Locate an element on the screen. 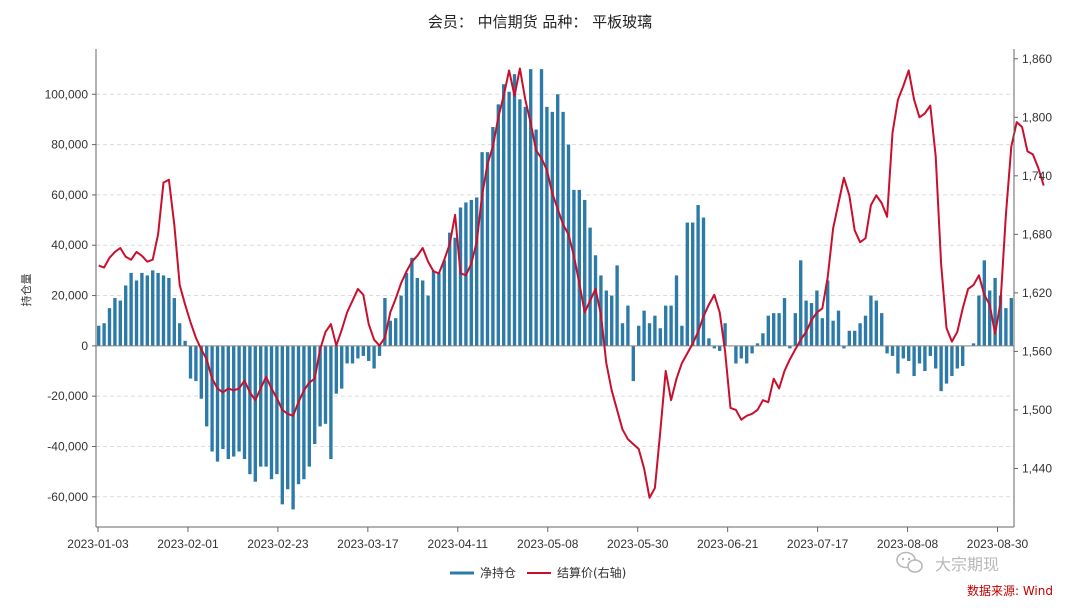 The width and height of the screenshot is (1080, 608). right-tick-label: 1,860 is located at coordinates (1037, 59).